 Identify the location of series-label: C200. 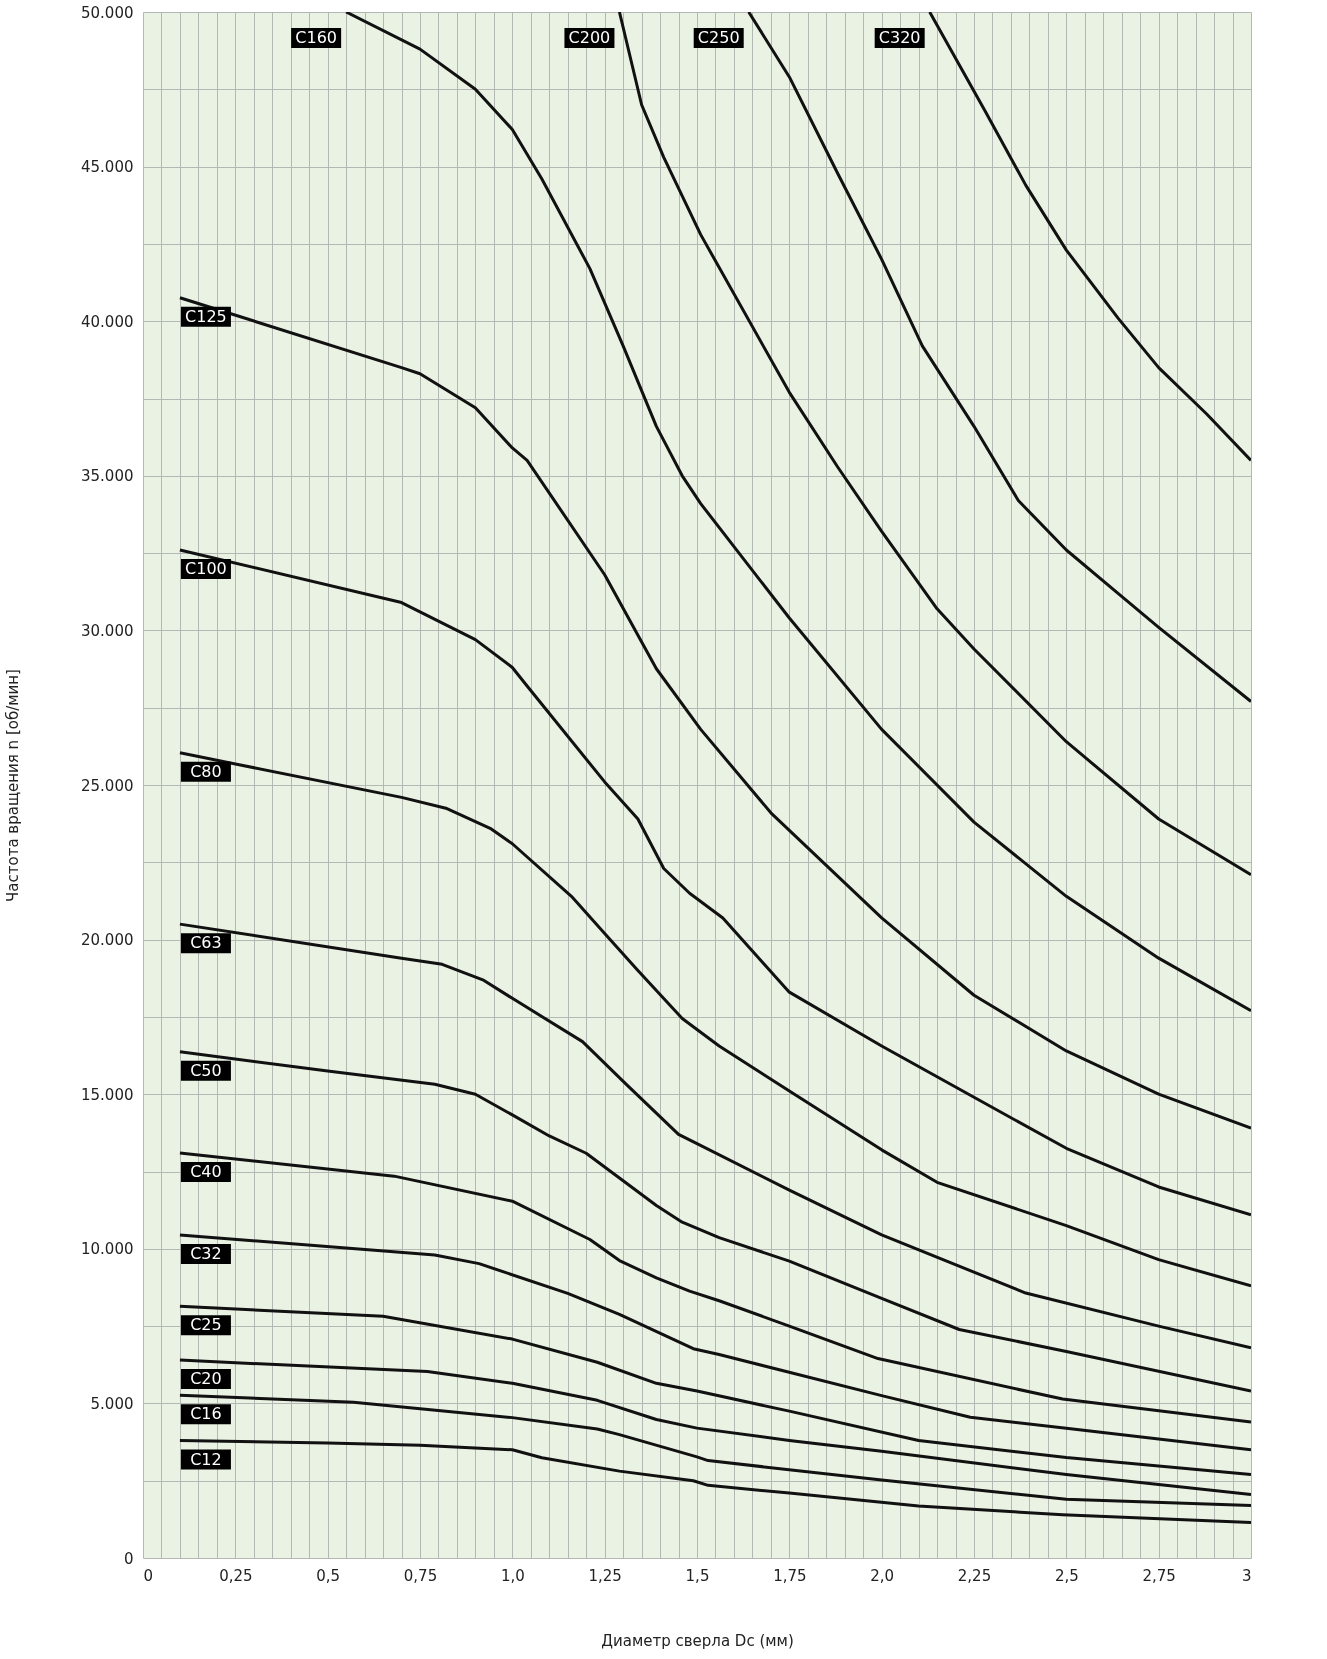
(589, 37).